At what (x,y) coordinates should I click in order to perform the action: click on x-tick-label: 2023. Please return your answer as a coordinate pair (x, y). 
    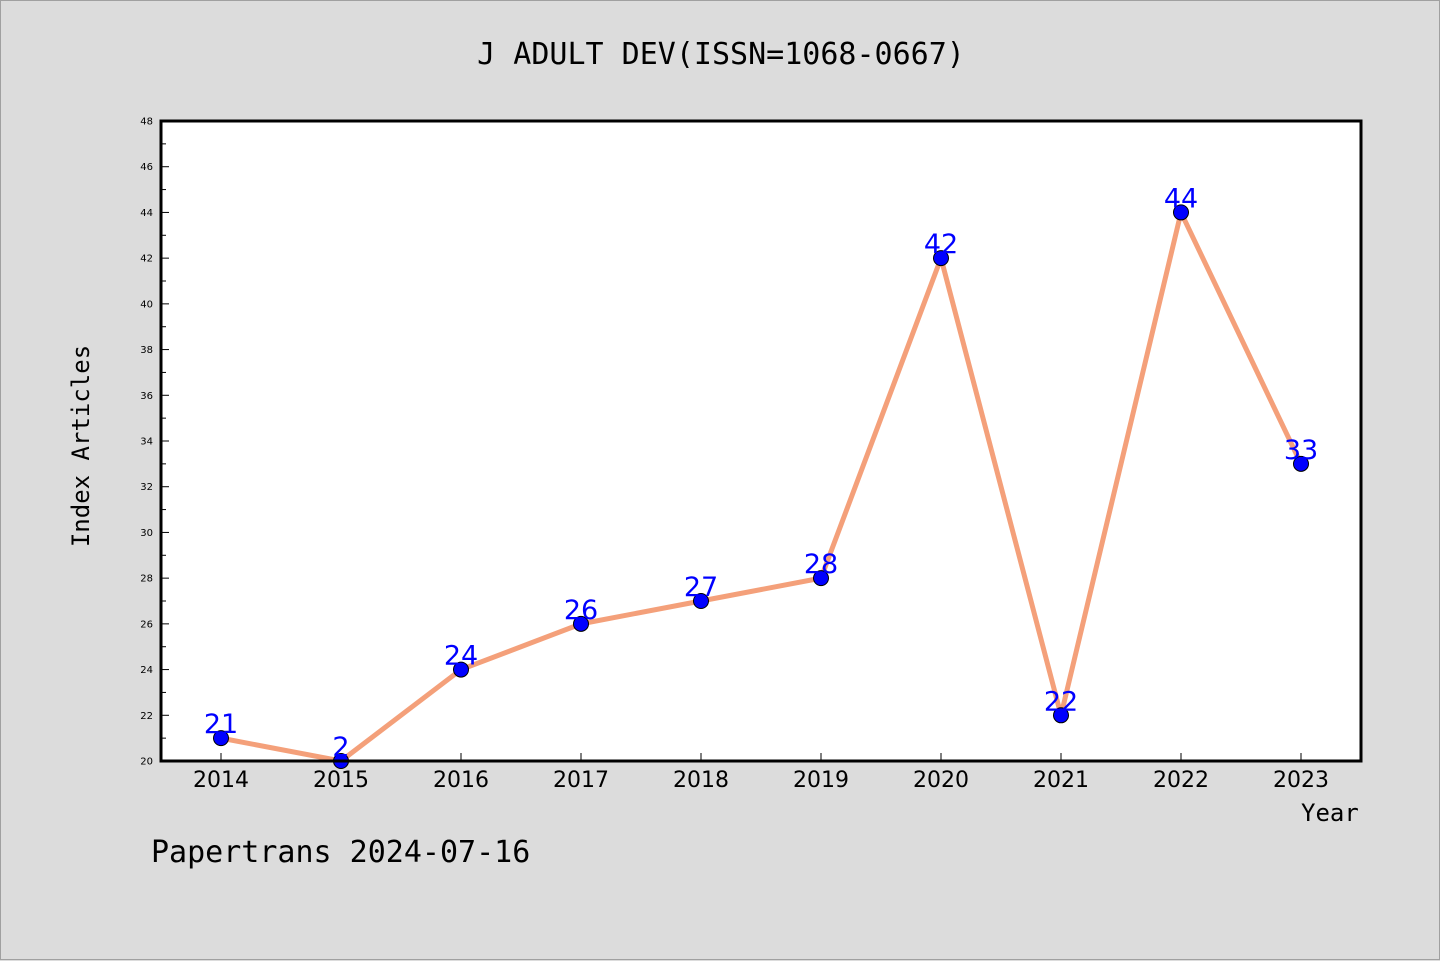
    Looking at the image, I should click on (1301, 780).